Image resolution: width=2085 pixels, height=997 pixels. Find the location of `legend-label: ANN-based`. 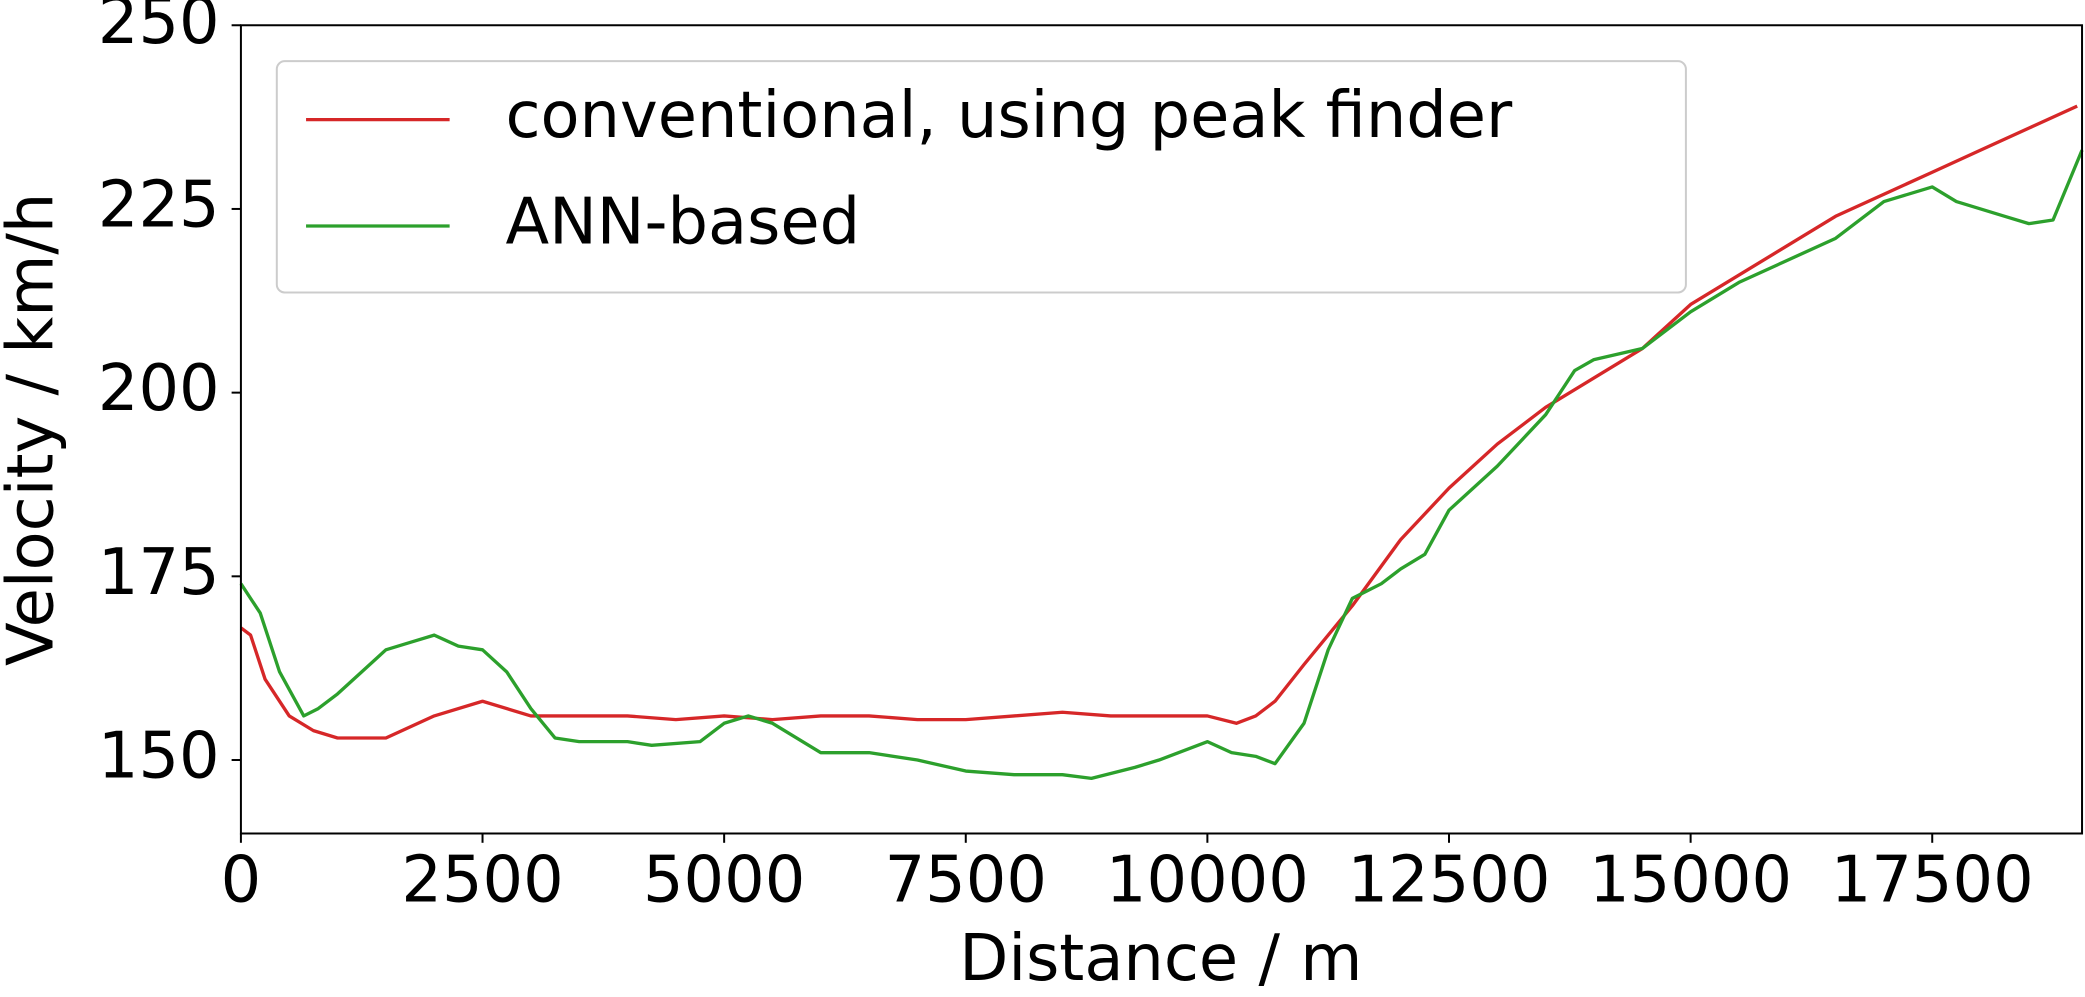

legend-label: ANN-based is located at coordinates (682, 223).